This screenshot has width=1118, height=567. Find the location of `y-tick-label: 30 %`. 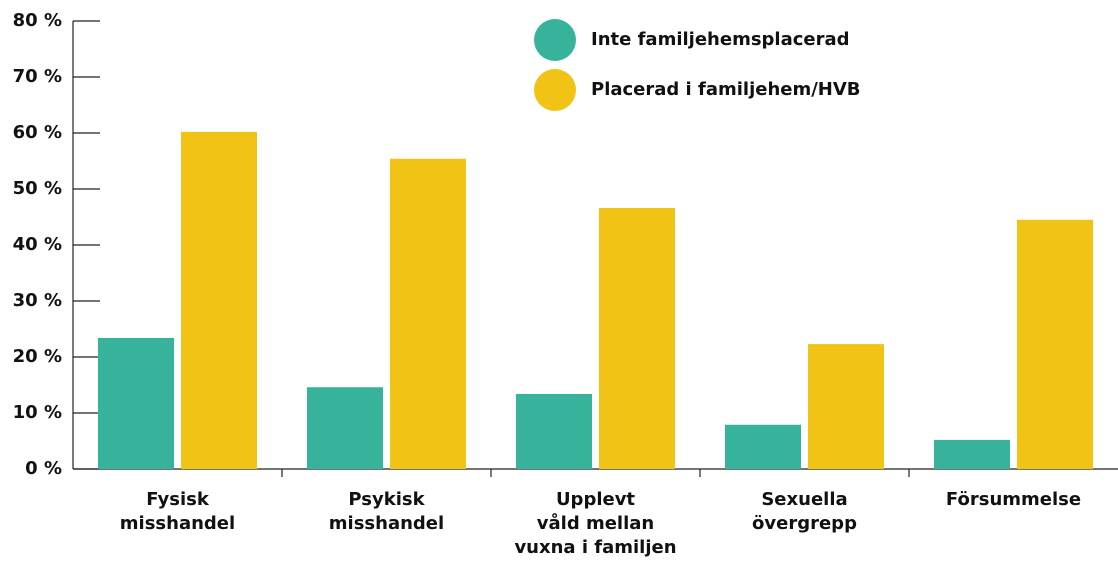

y-tick-label: 30 % is located at coordinates (37, 300).